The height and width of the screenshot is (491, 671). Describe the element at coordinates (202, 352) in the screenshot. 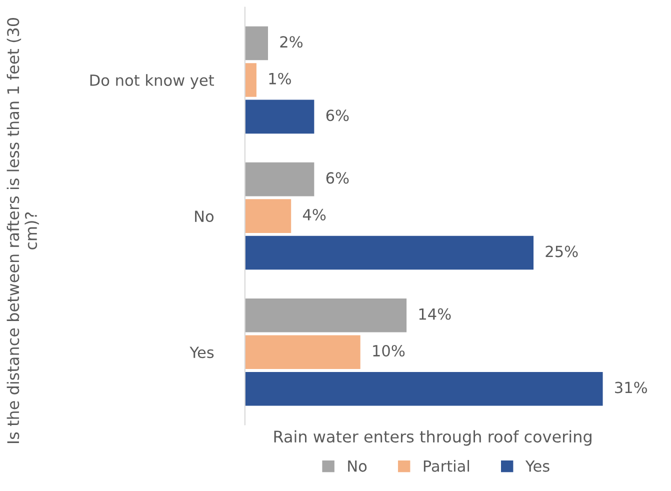

I see `y-tick-label: Yes` at that location.